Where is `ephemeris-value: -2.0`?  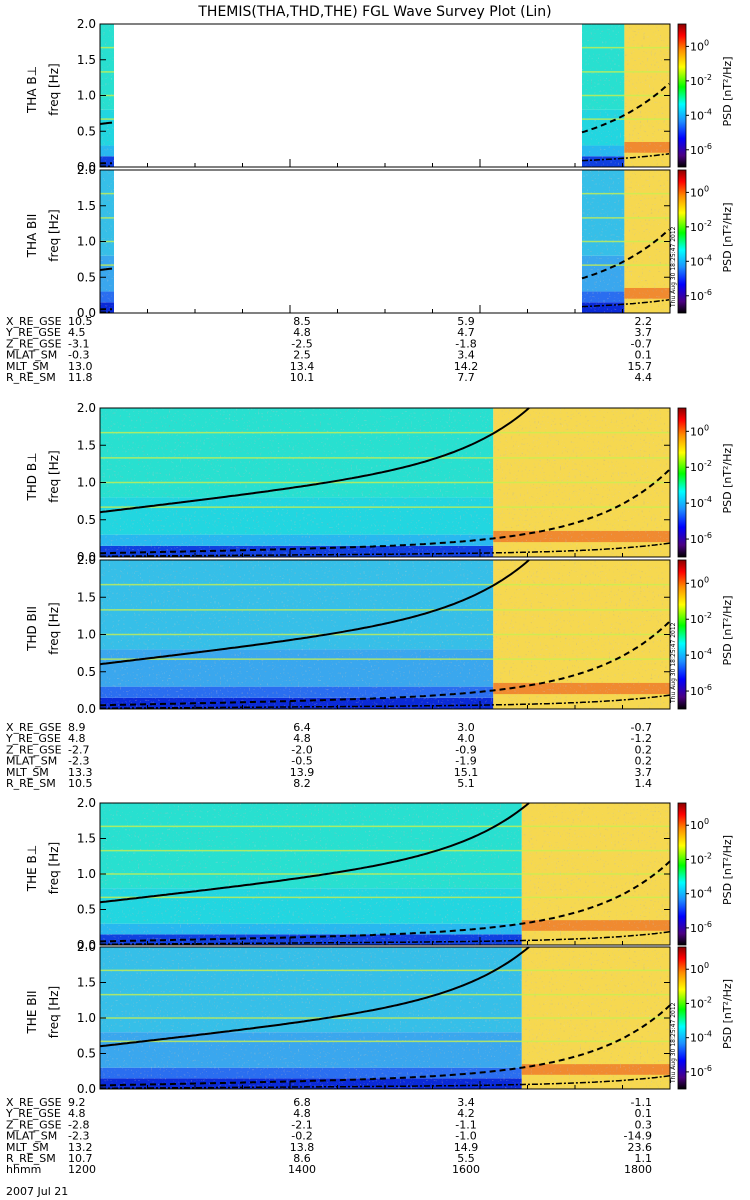 ephemeris-value: -2.0 is located at coordinates (301, 749).